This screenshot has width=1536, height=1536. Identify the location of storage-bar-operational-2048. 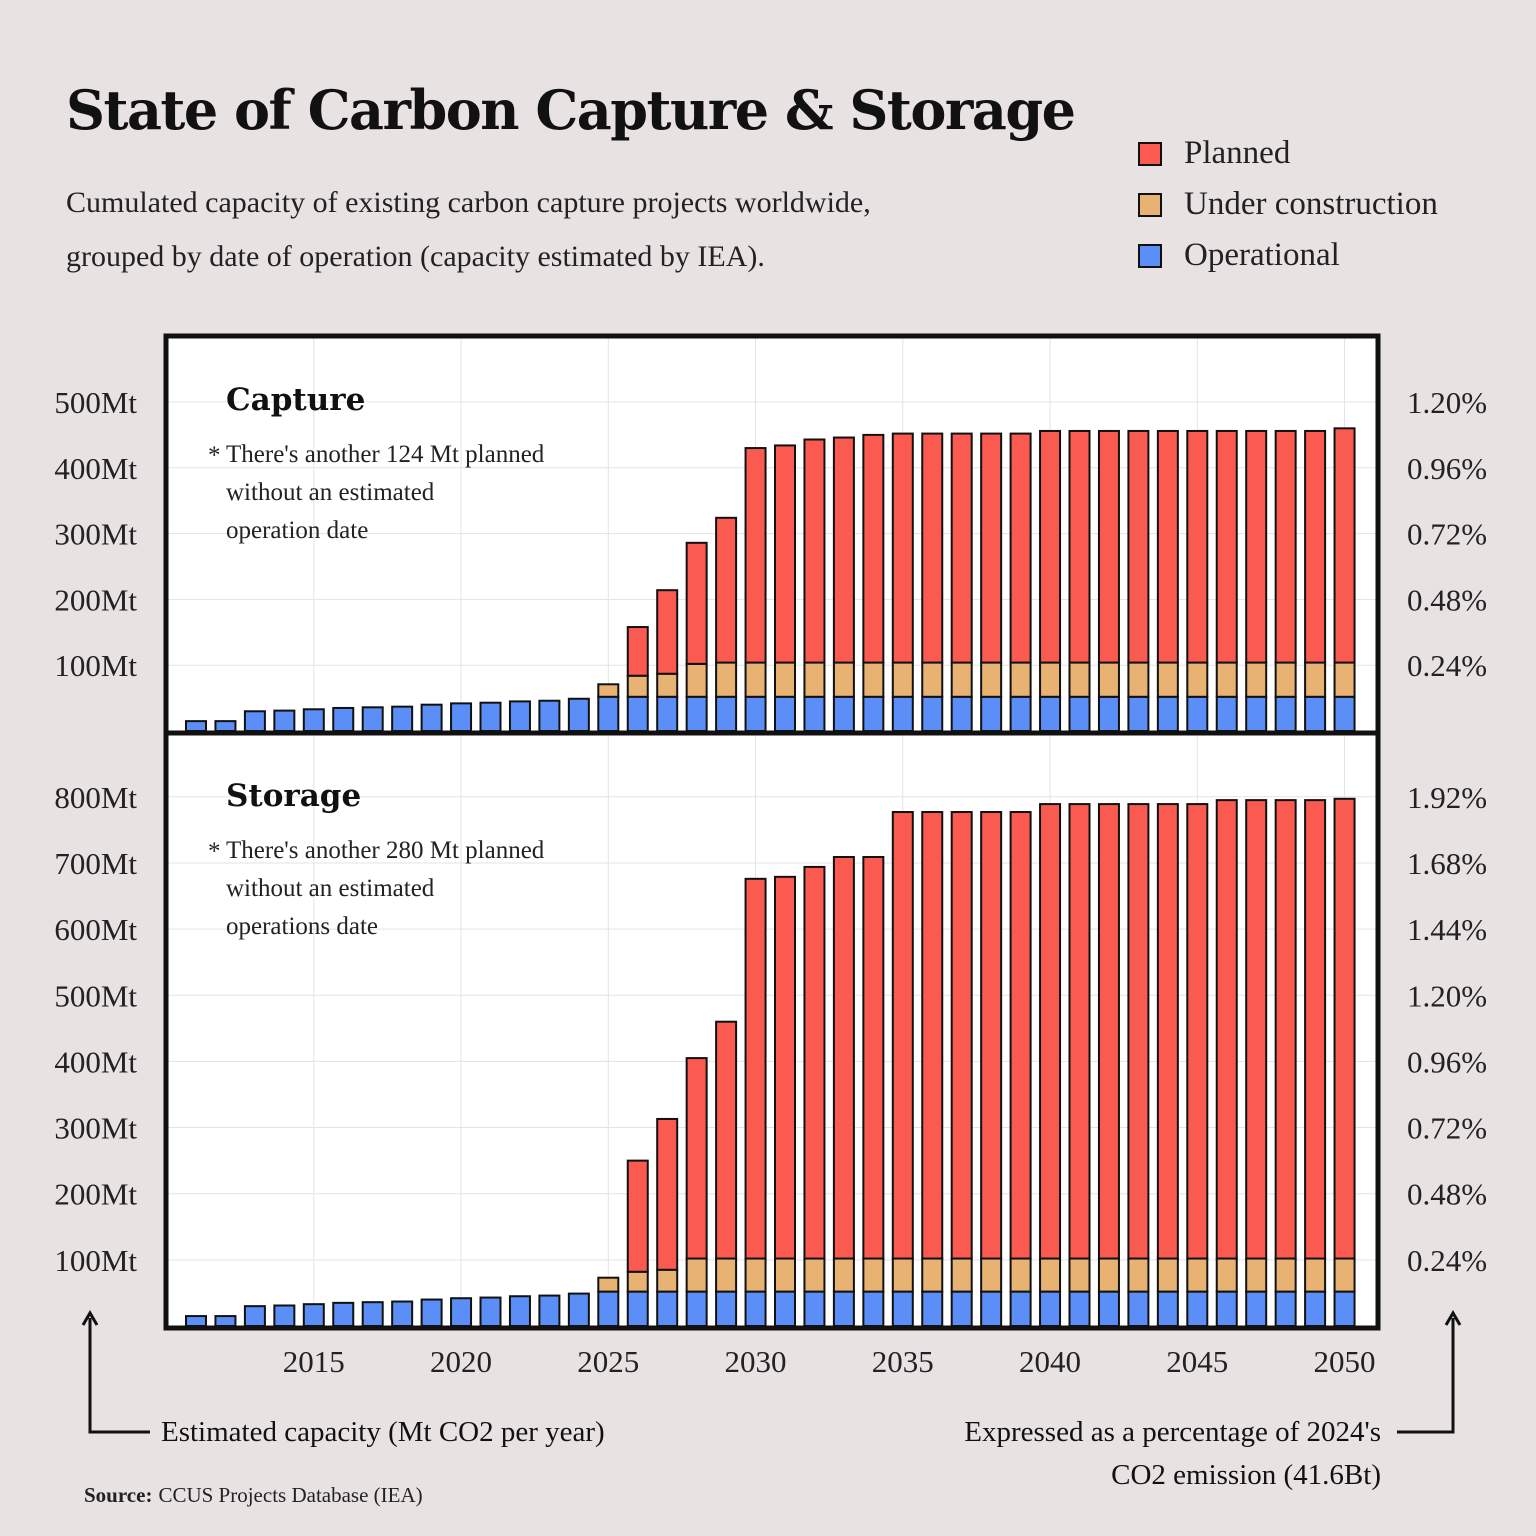
(1285, 1309).